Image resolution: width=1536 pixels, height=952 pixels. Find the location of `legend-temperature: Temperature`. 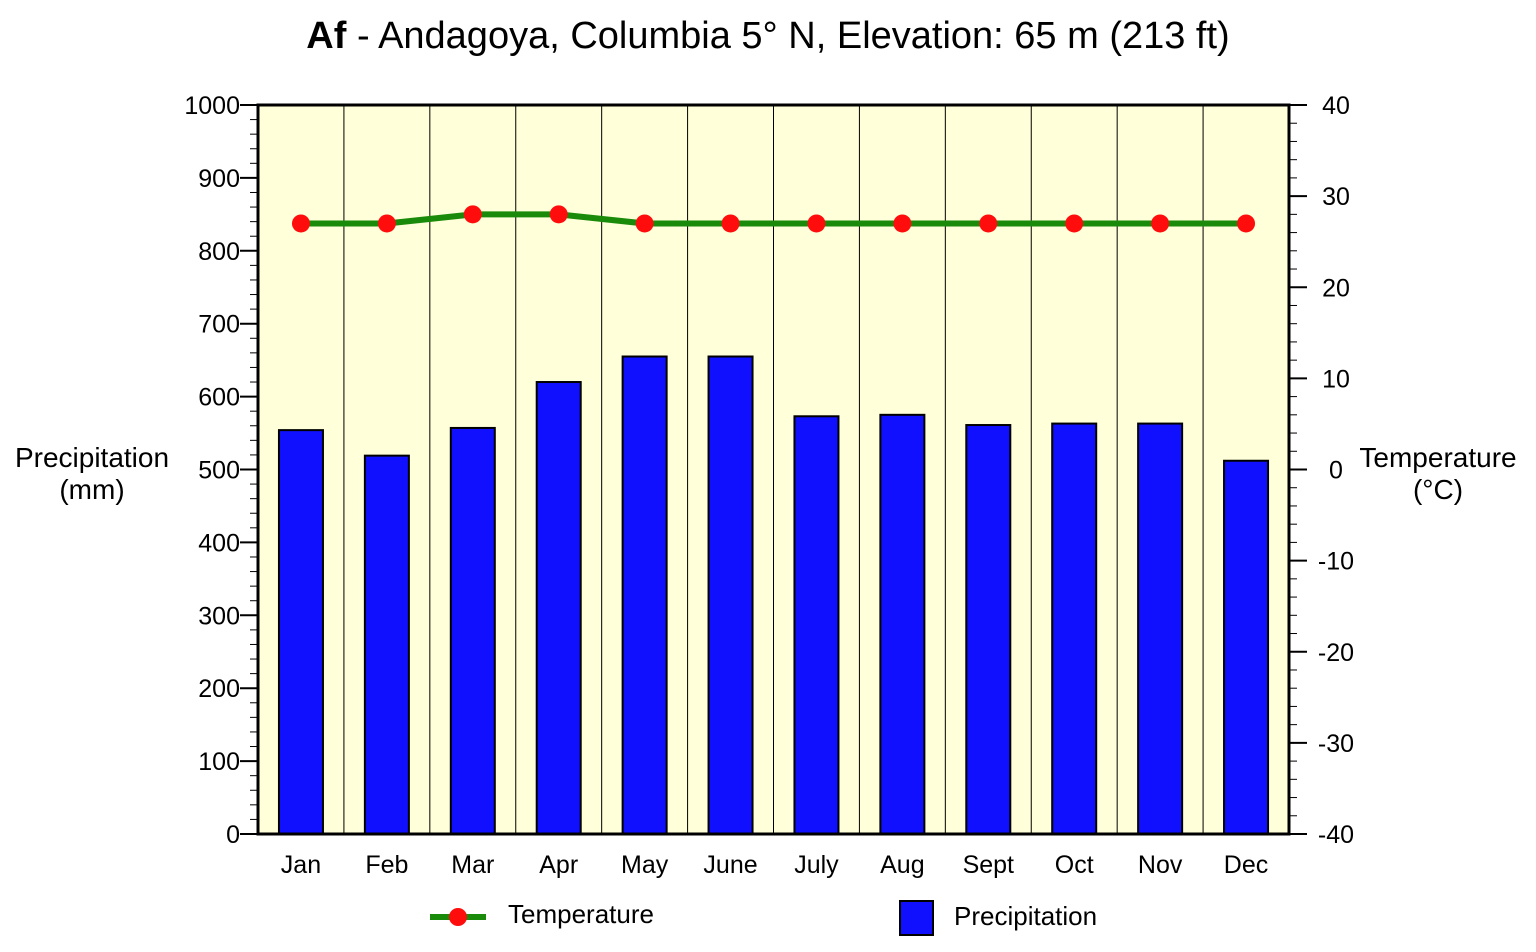

legend-temperature: Temperature is located at coordinates (542, 914).